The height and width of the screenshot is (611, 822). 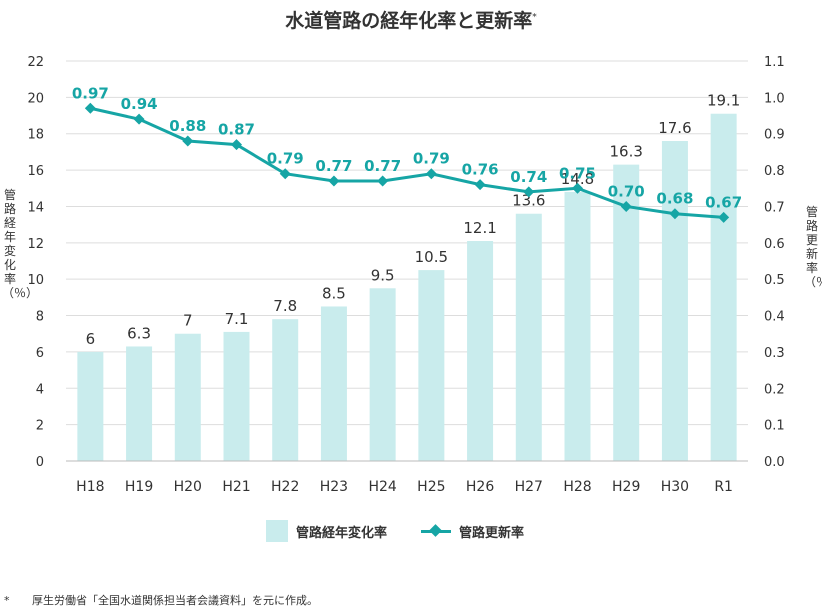 What do you see at coordinates (479, 228) in the screenshot?
I see `bar-value-label: 12.1` at bounding box center [479, 228].